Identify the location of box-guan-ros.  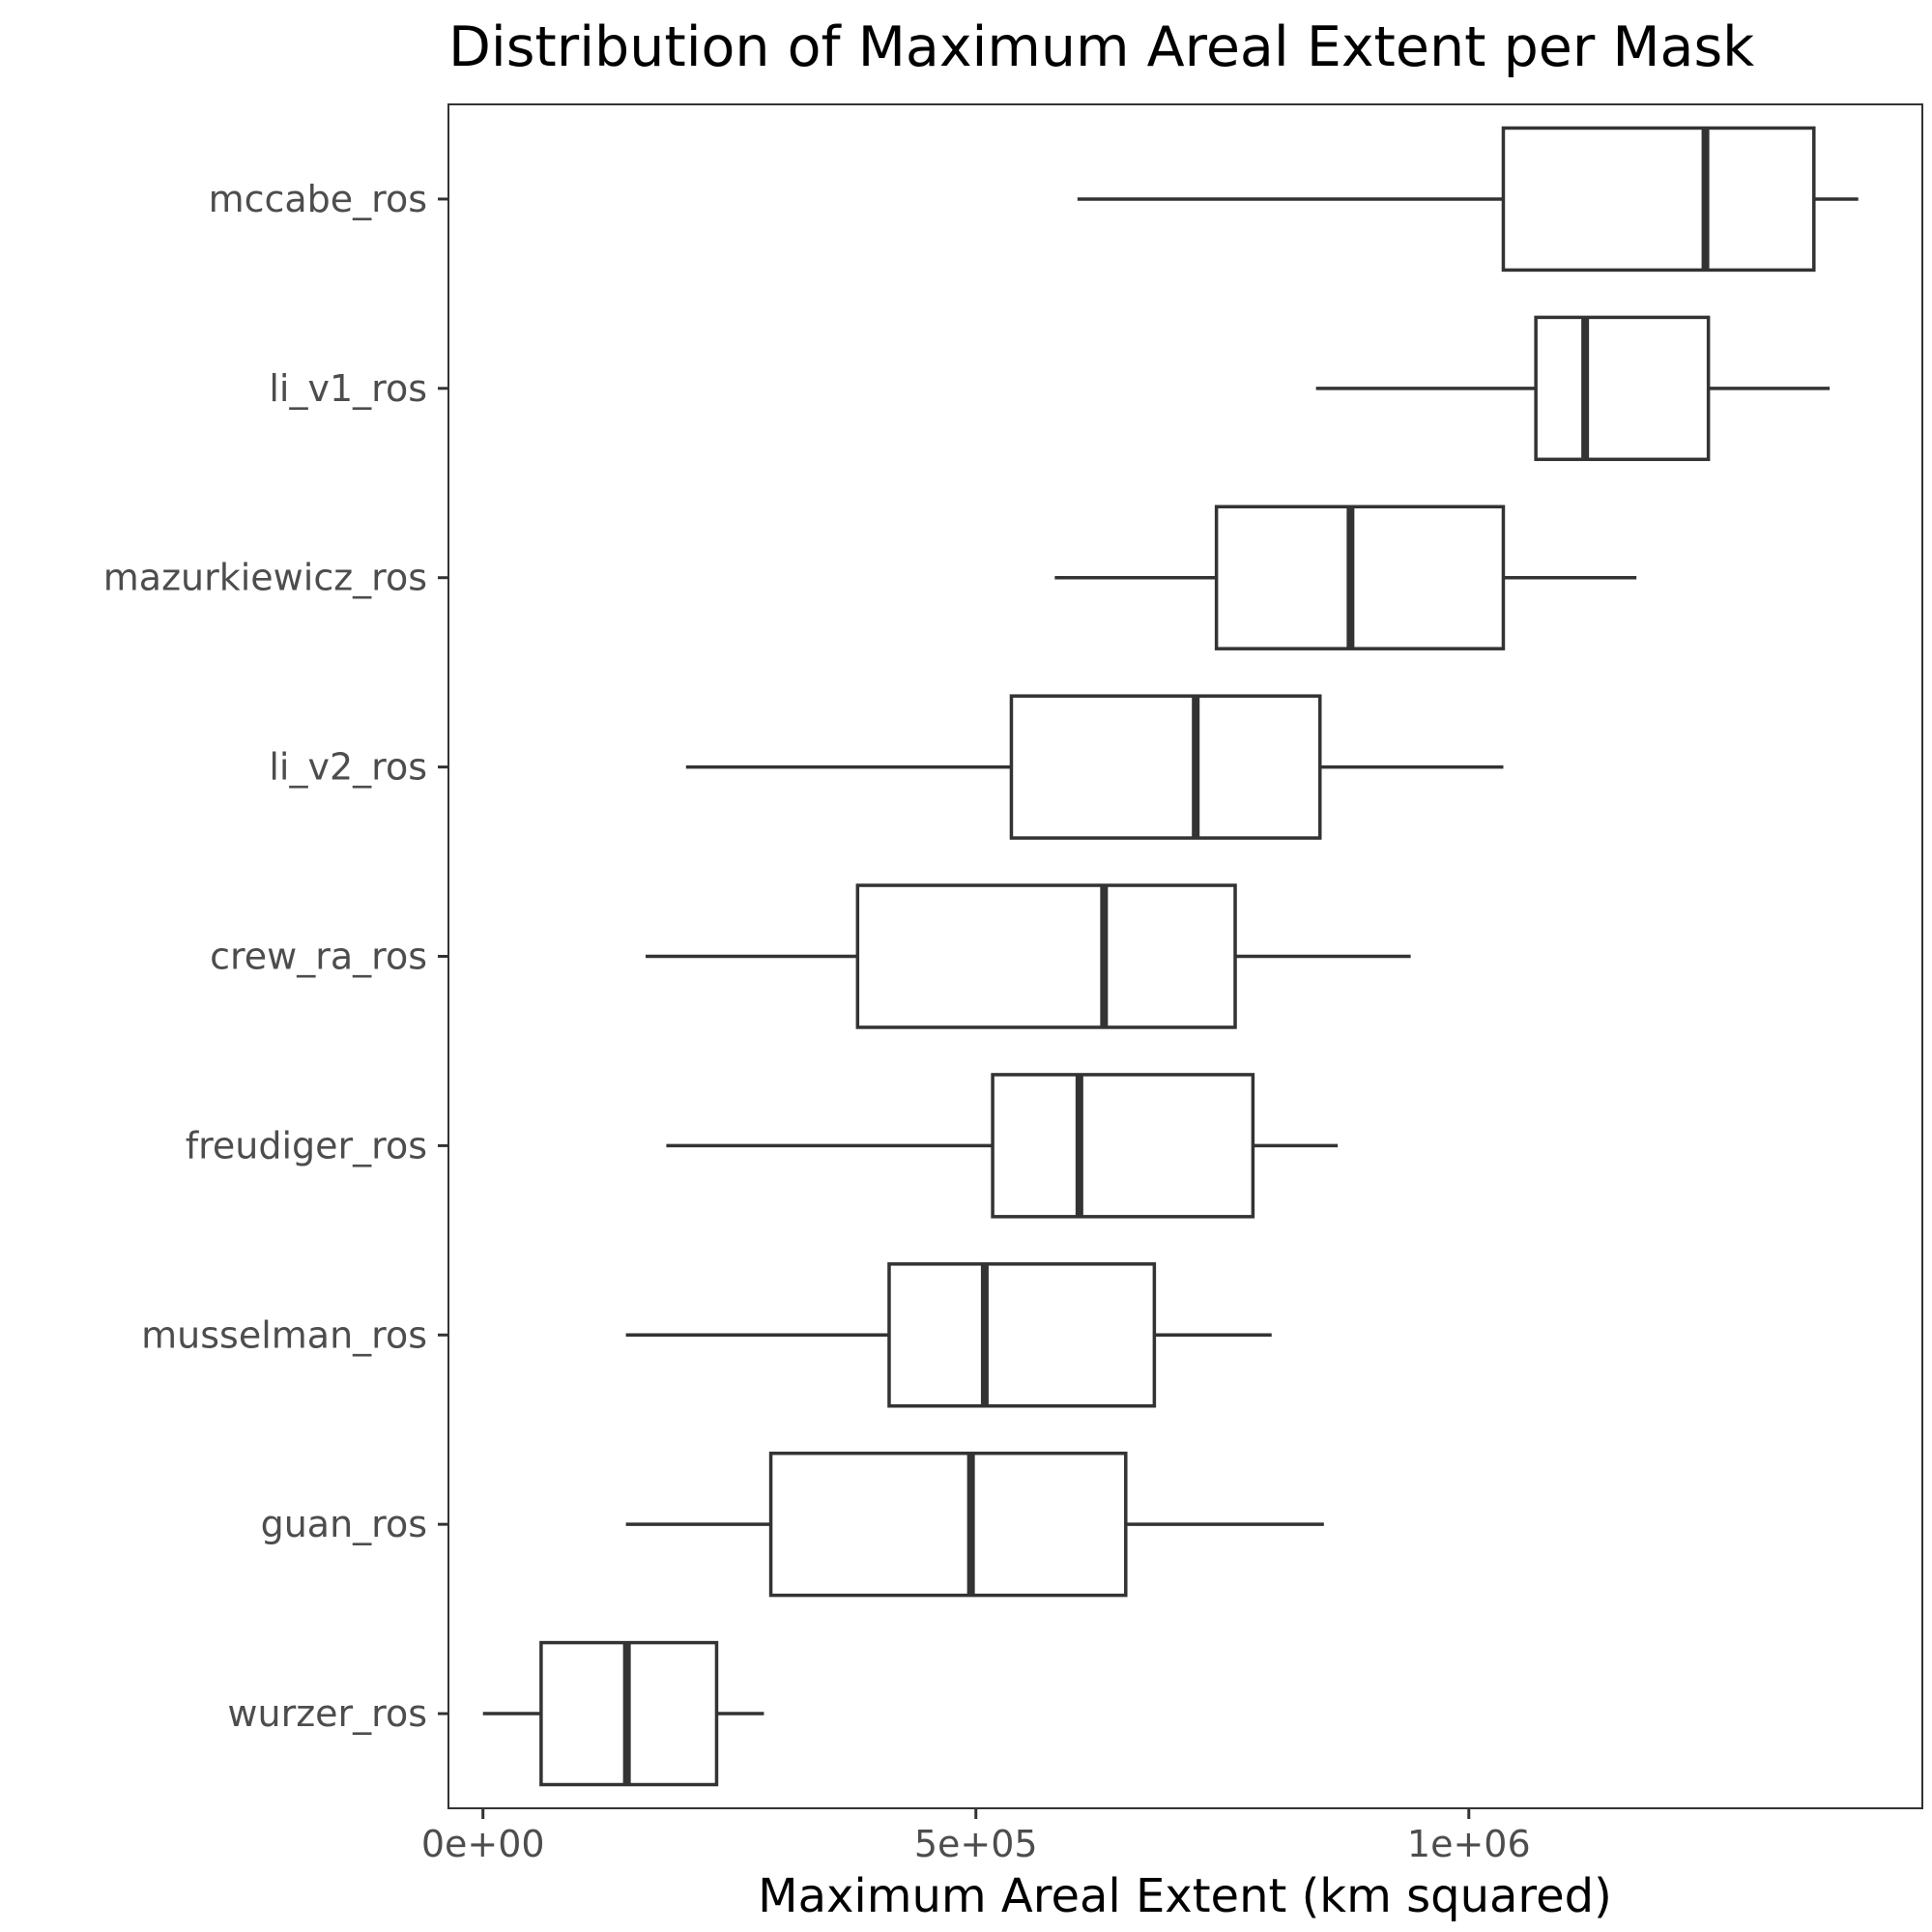
(948, 1524).